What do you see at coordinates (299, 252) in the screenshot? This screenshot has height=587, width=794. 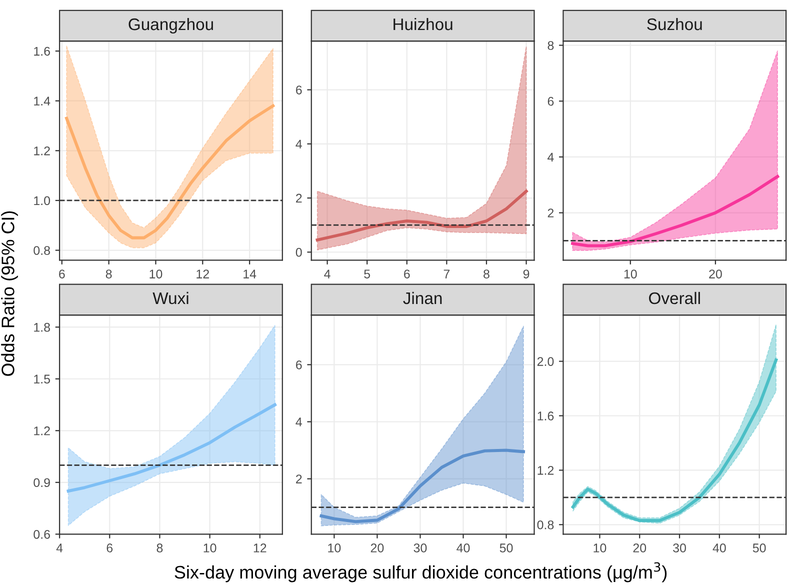 I see `y-tick-label: 0` at bounding box center [299, 252].